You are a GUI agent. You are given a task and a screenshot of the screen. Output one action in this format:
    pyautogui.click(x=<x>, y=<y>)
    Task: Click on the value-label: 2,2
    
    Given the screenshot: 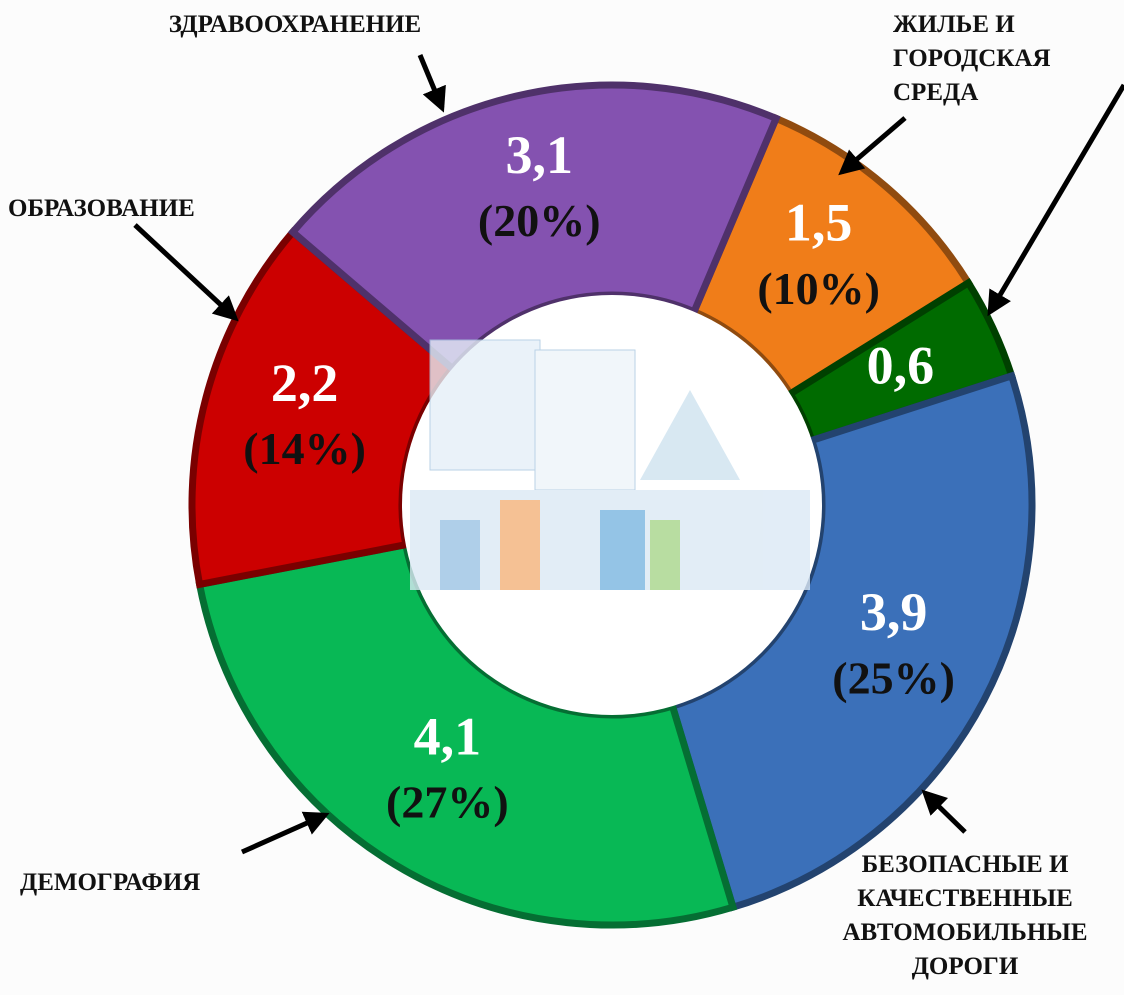 What is the action you would take?
    pyautogui.click(x=305, y=383)
    